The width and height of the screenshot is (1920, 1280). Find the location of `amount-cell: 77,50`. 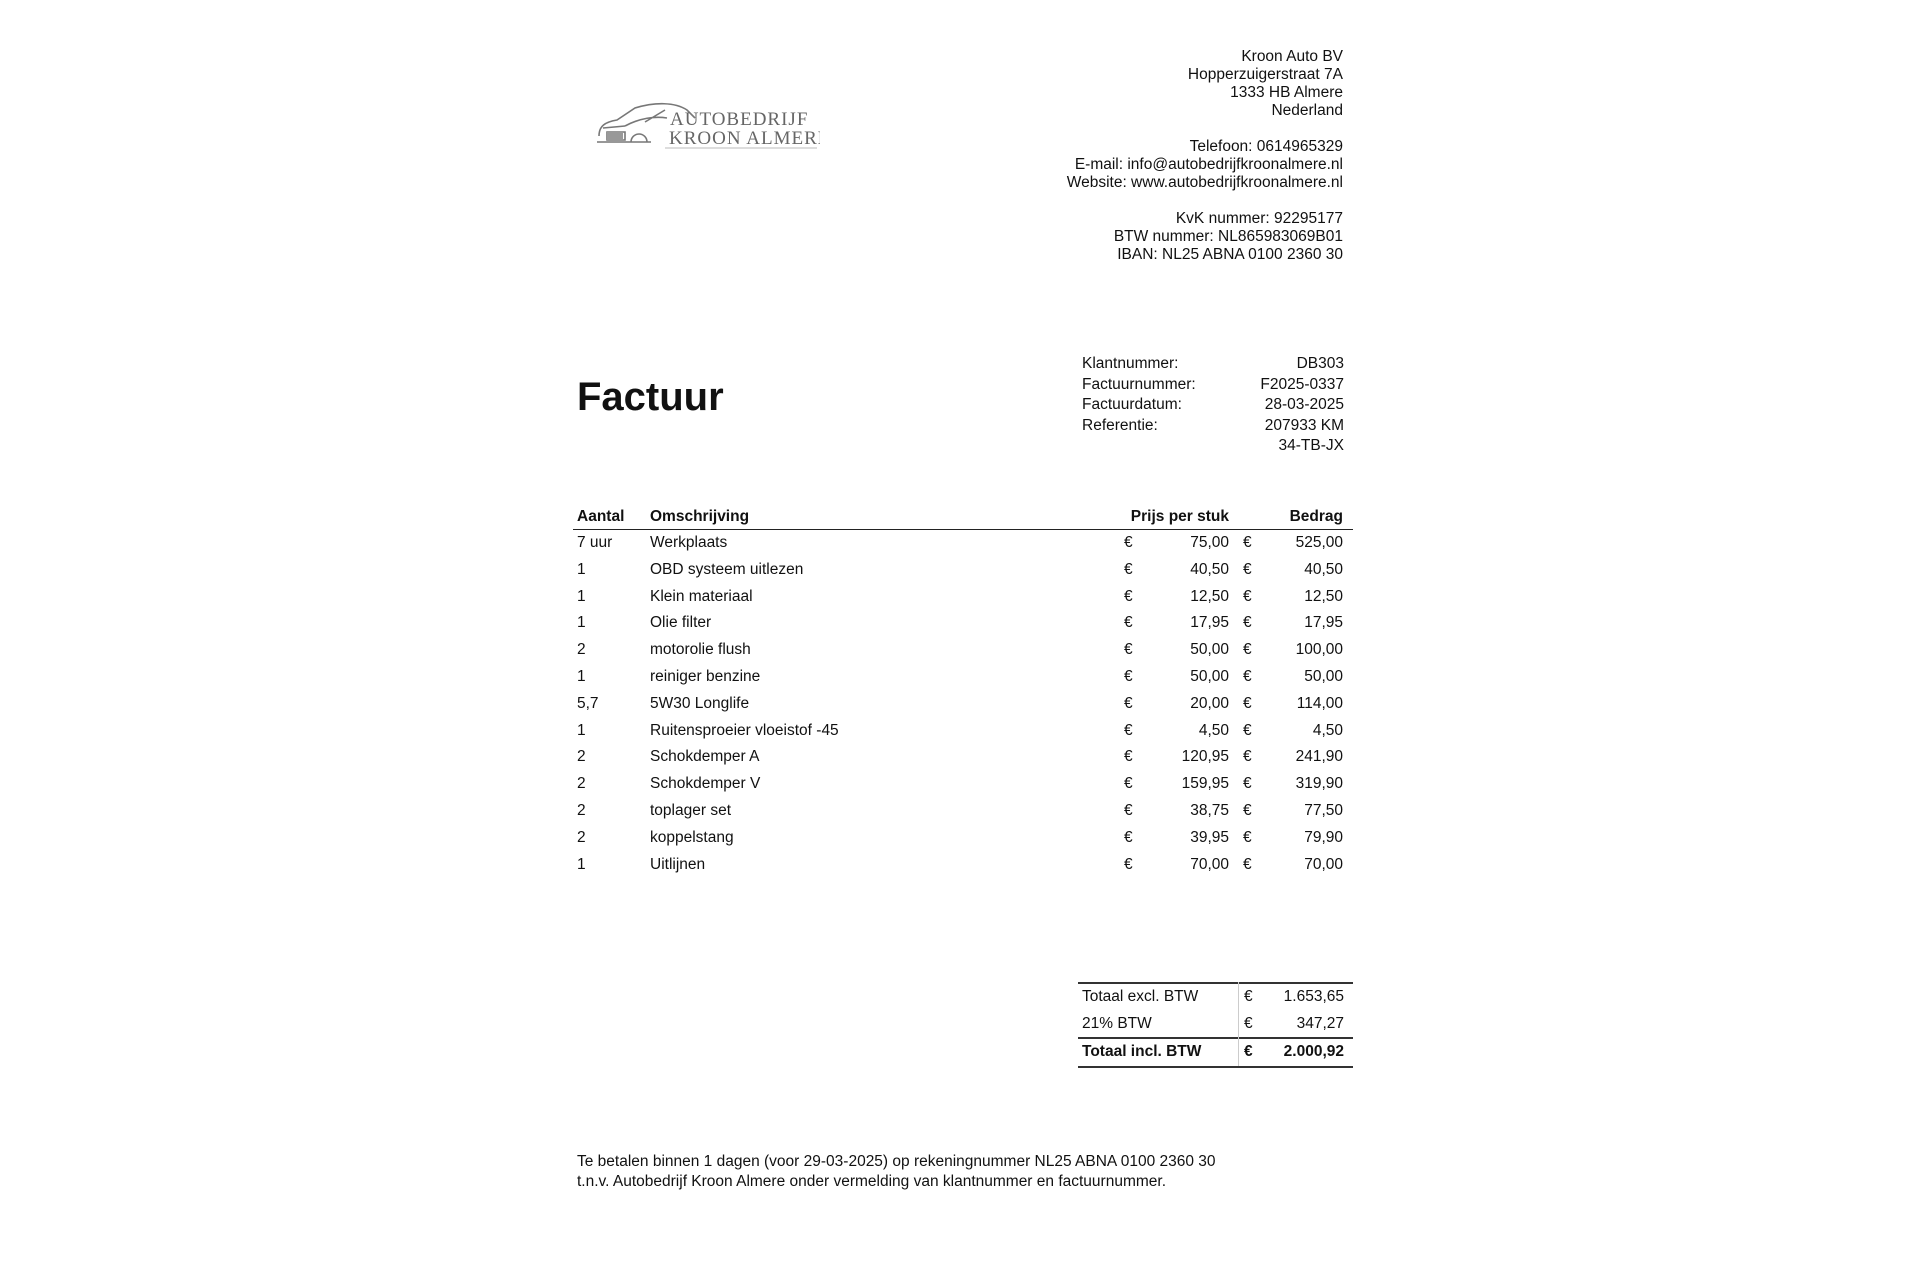

amount-cell: 77,50 is located at coordinates (1323, 810).